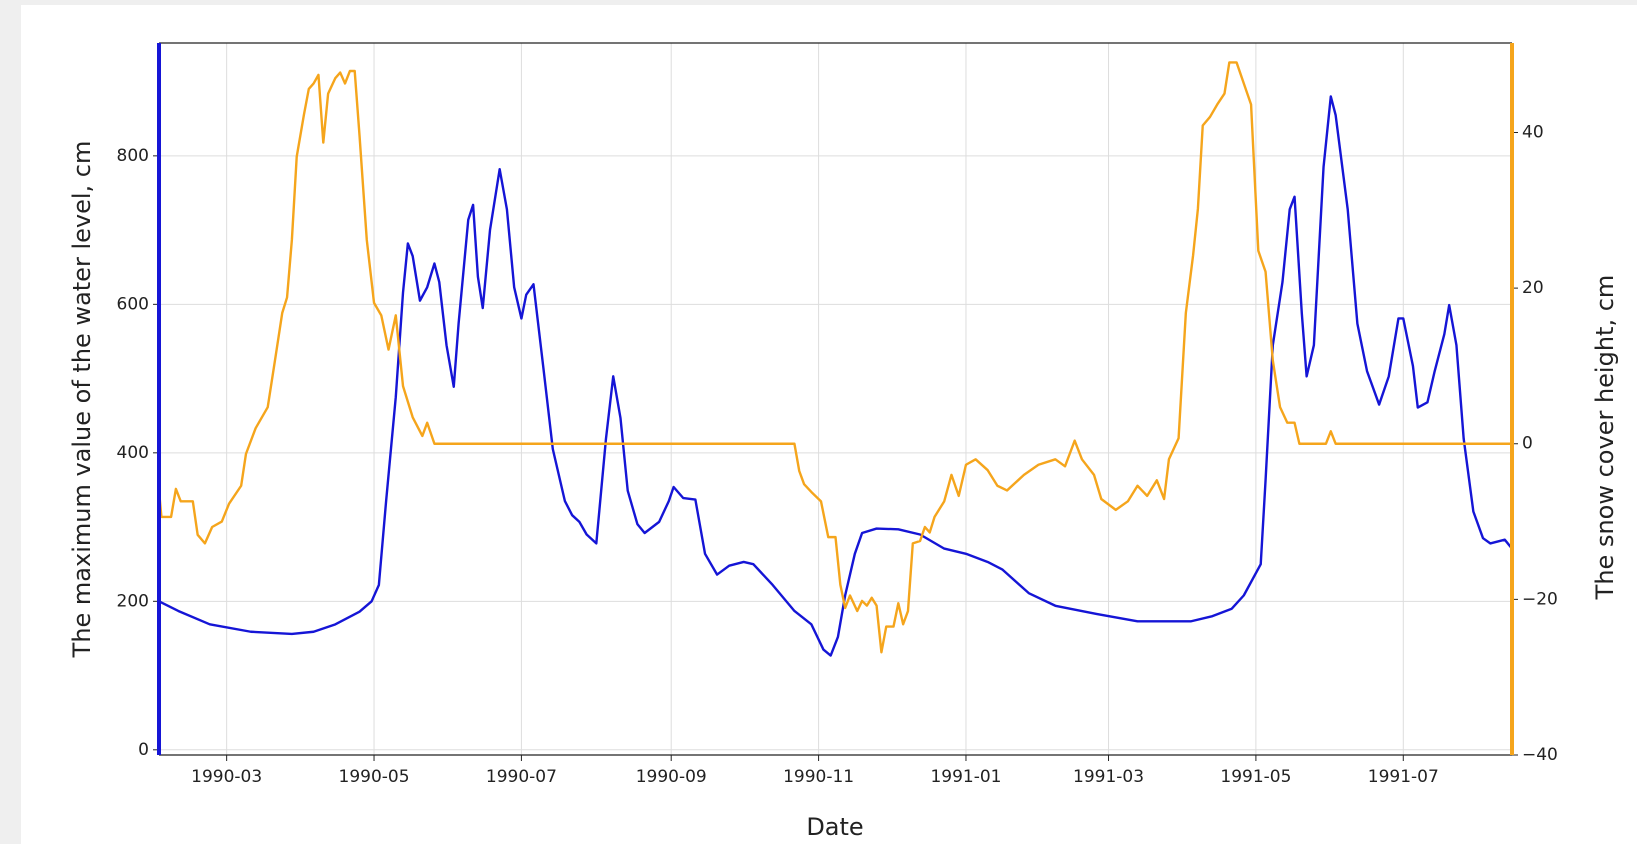 This screenshot has width=1637, height=844. What do you see at coordinates (1540, 599) in the screenshot?
I see `y2-tick-label: −20` at bounding box center [1540, 599].